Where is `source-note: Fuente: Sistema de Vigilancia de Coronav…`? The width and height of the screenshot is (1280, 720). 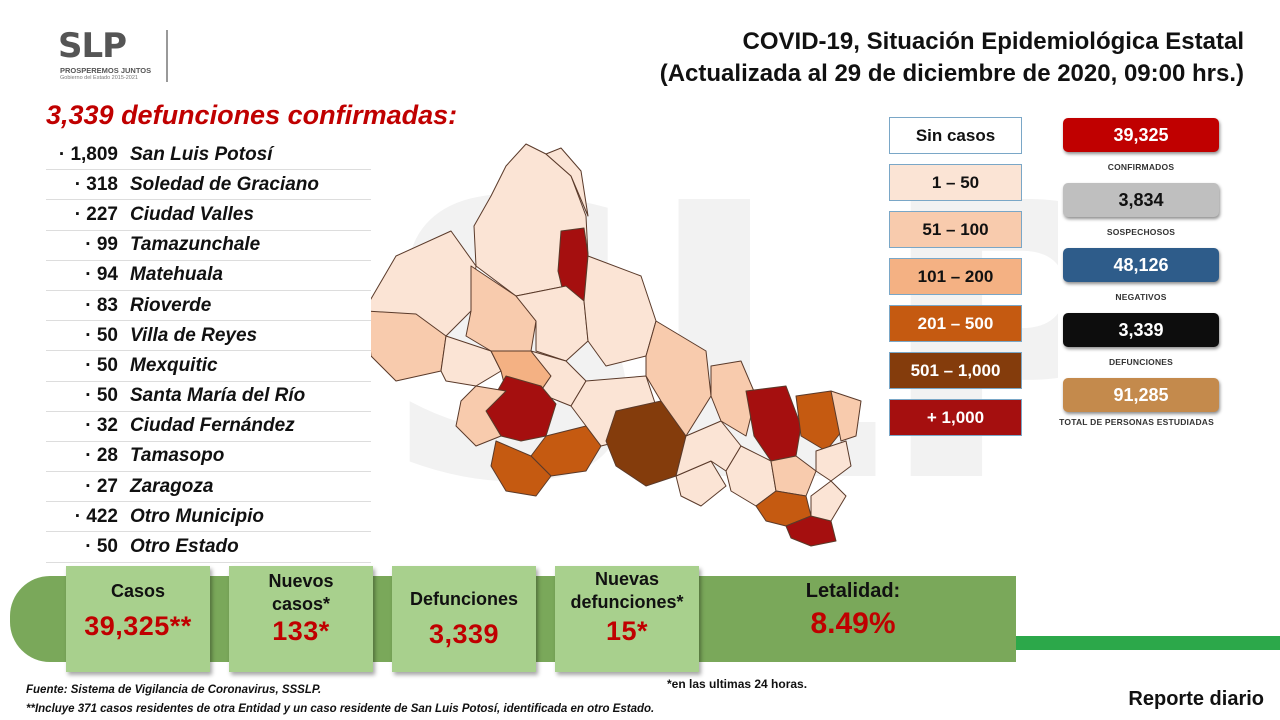 source-note: Fuente: Sistema de Vigilancia de Coronav… is located at coordinates (174, 690).